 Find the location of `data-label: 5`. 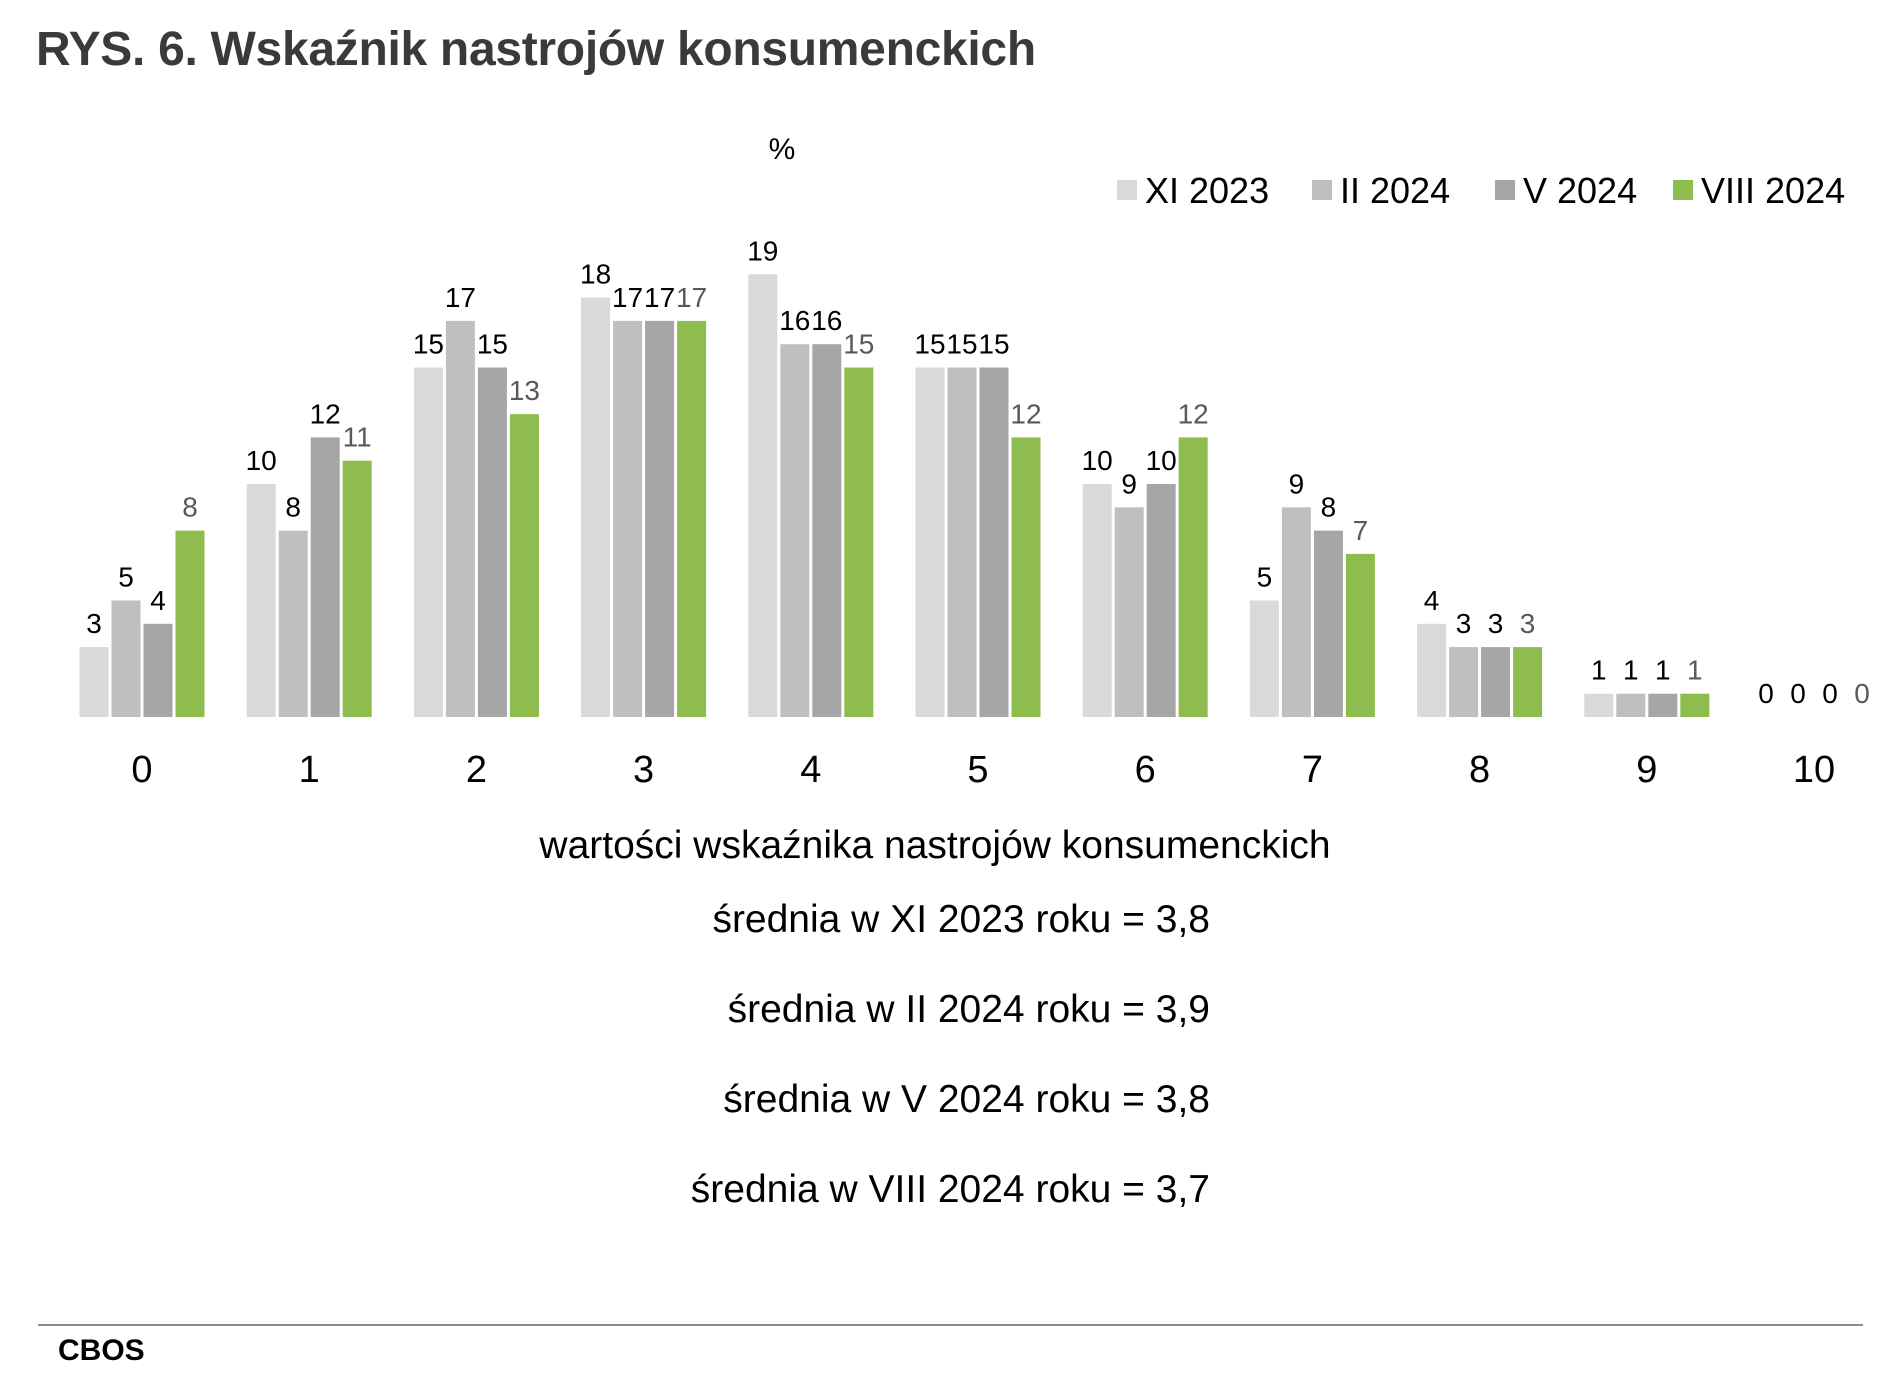

data-label: 5 is located at coordinates (1265, 577).